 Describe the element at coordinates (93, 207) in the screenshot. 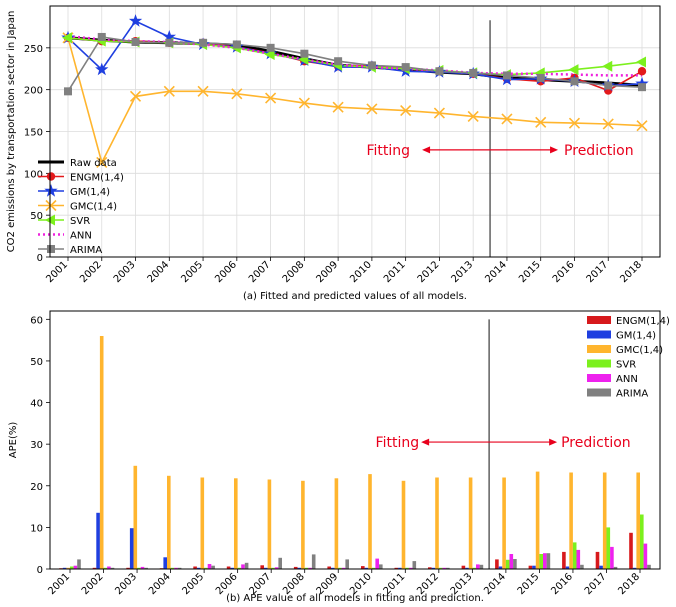

I see `legend-label: GMC(1,4)` at that location.